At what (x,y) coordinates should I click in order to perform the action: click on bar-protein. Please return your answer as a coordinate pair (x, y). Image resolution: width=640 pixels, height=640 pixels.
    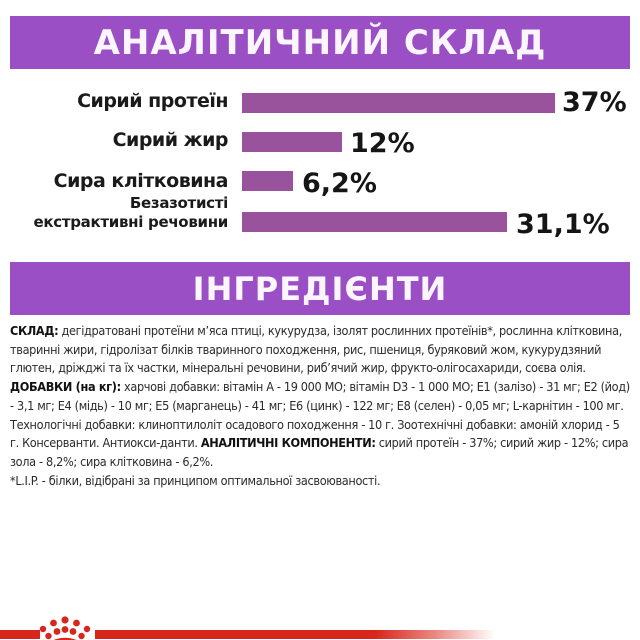
    Looking at the image, I should click on (398, 103).